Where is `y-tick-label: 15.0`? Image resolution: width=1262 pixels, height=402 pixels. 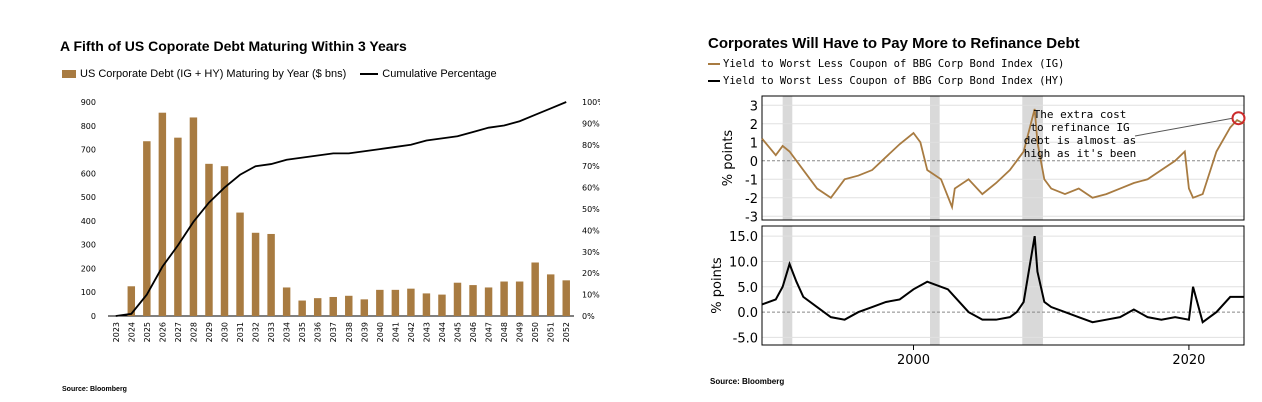 y-tick-label: 15.0 is located at coordinates (743, 237).